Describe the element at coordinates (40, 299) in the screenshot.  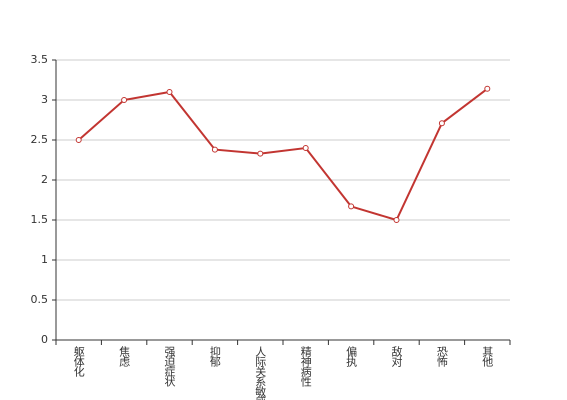
I see `y-tick-label: 0.5` at that location.